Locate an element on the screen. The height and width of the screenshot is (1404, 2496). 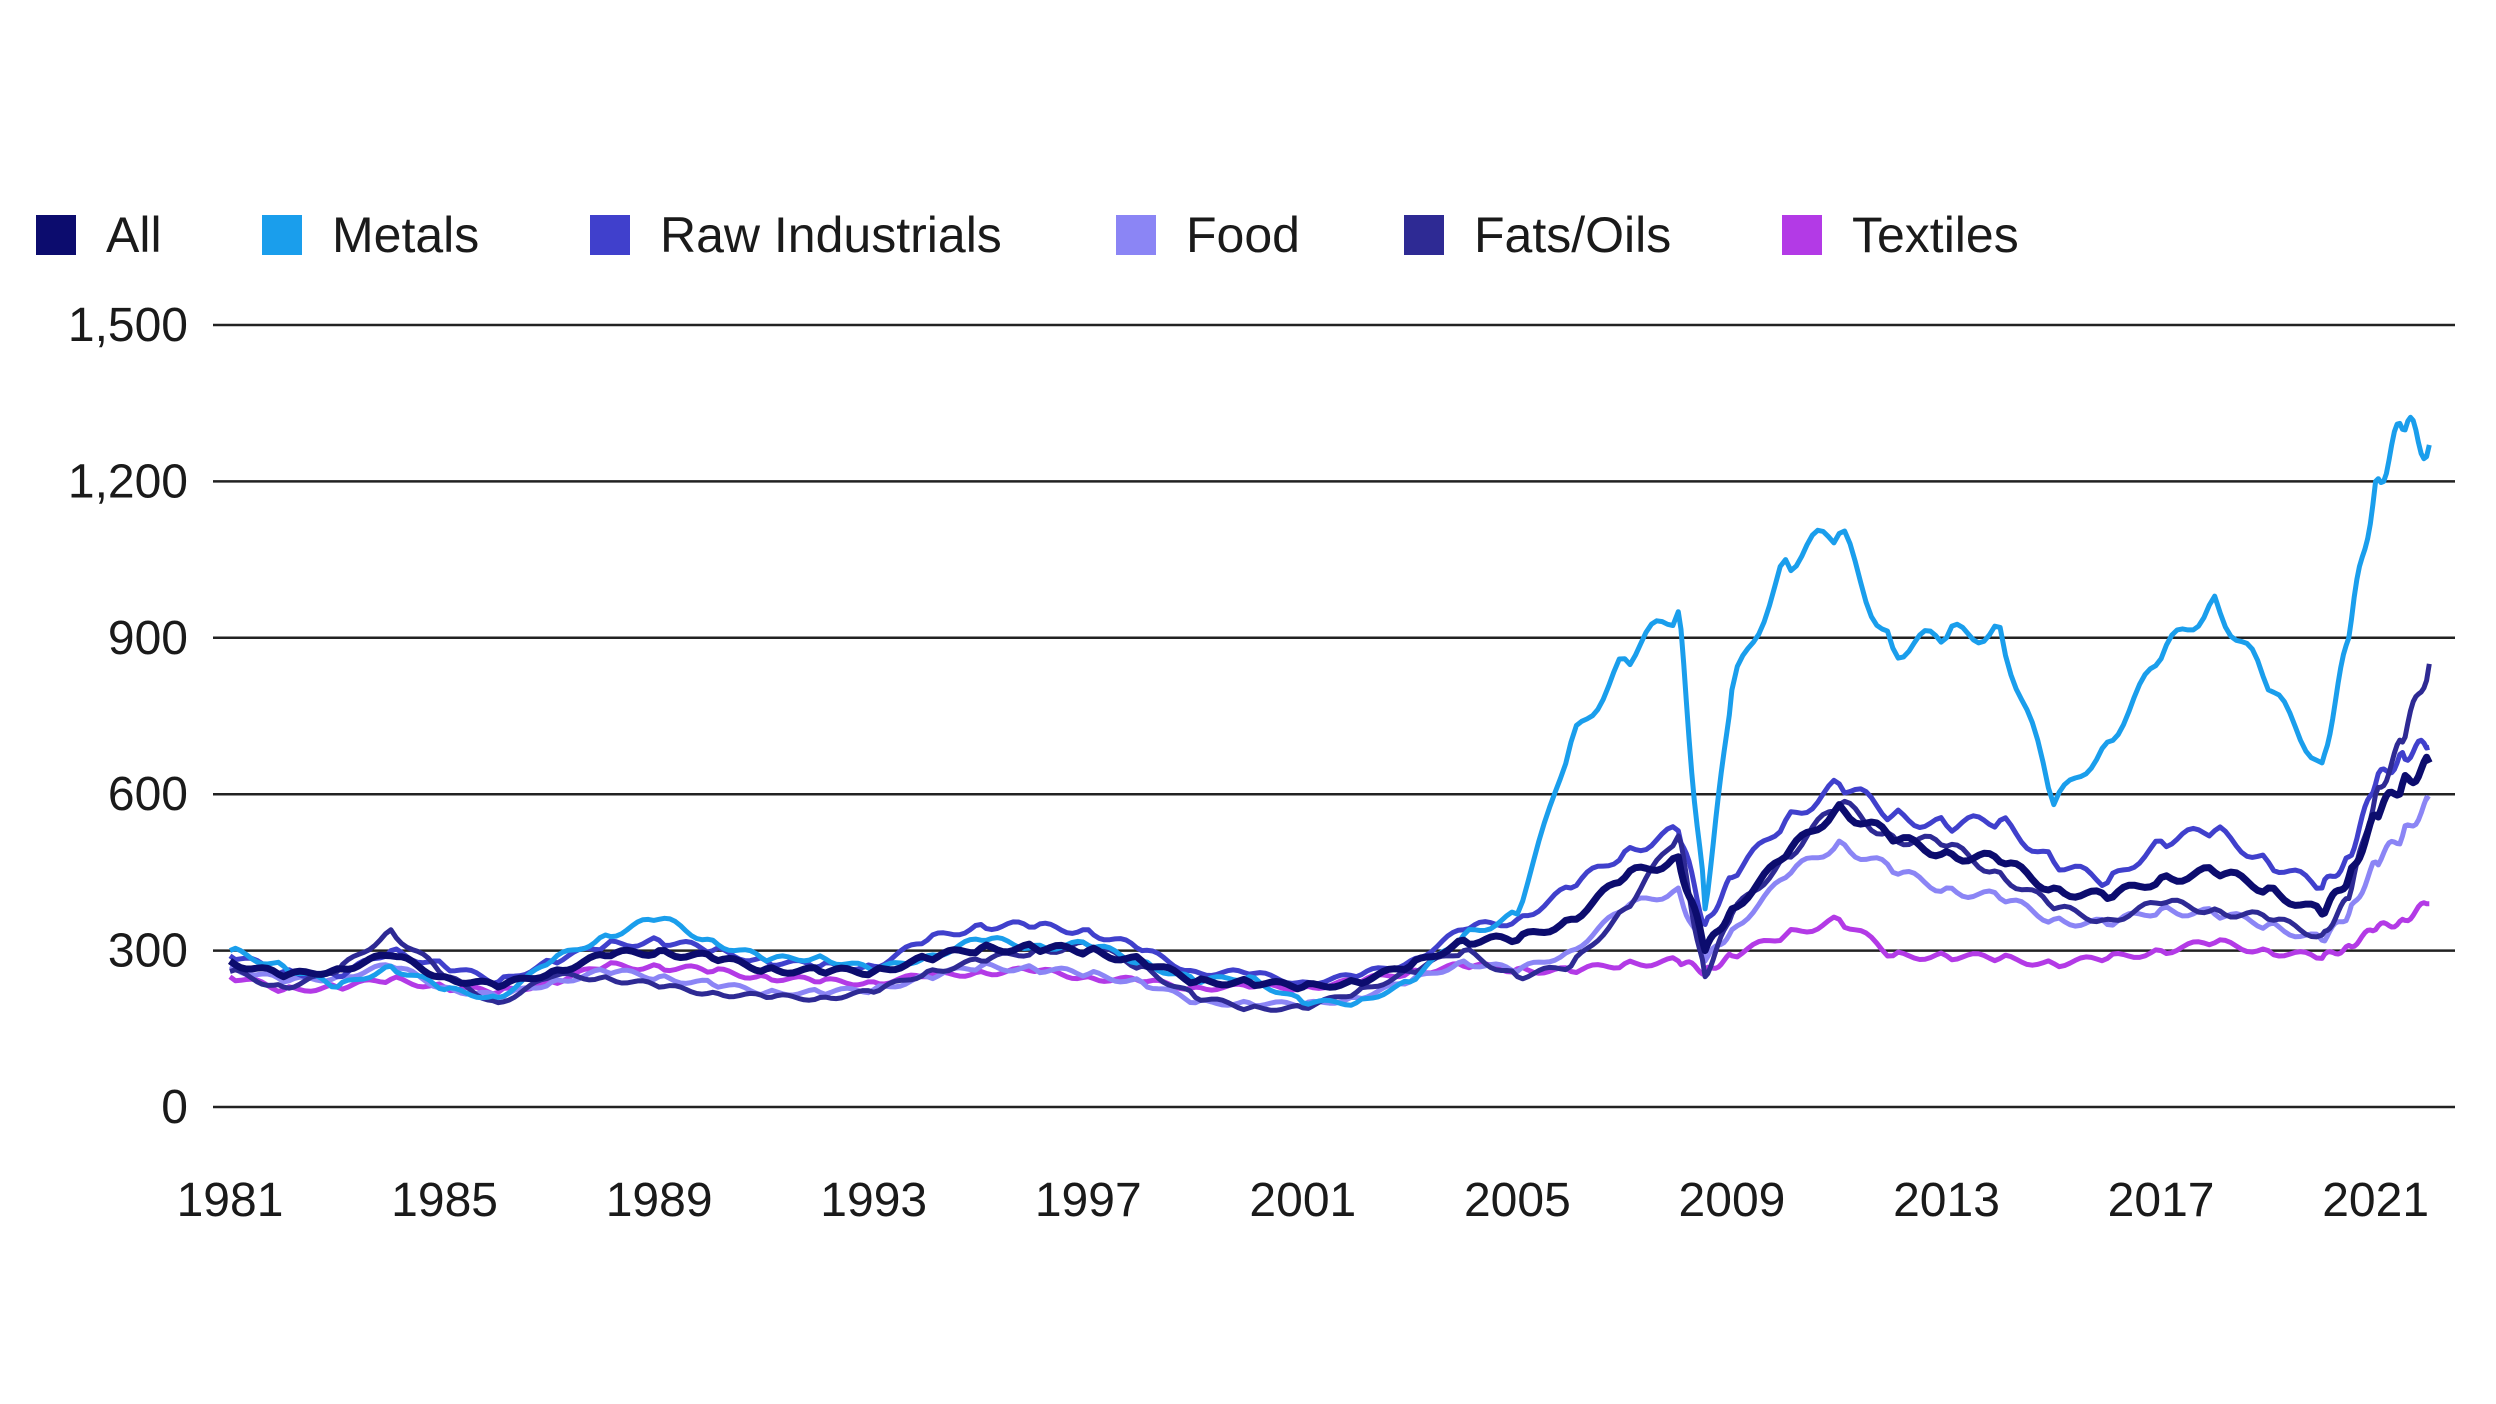
x-tick-label: 1981 is located at coordinates (230, 1200).